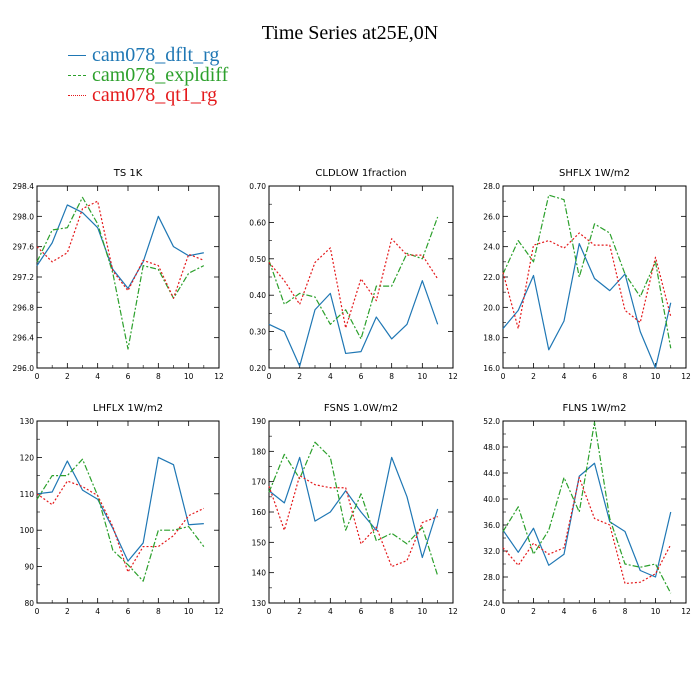 This screenshot has height=700, width=700. What do you see at coordinates (259, 482) in the screenshot?
I see `y-tick-label: 170` at bounding box center [259, 482].